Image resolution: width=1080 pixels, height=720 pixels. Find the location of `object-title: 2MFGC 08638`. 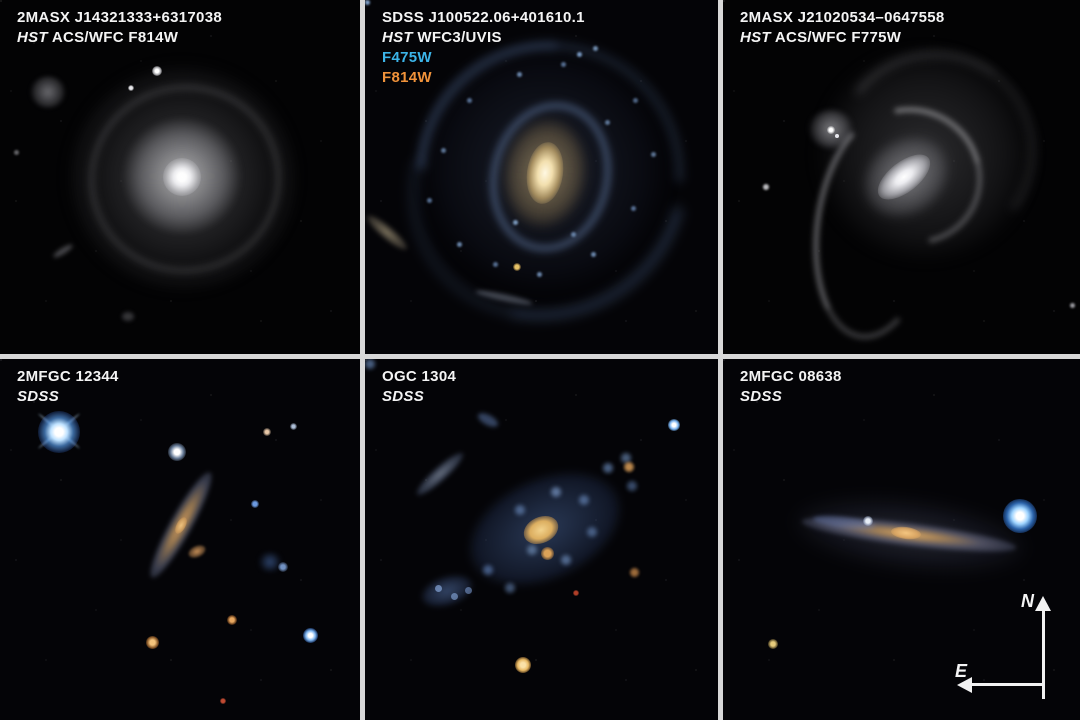

object-title: 2MFGC 08638 is located at coordinates (791, 376).